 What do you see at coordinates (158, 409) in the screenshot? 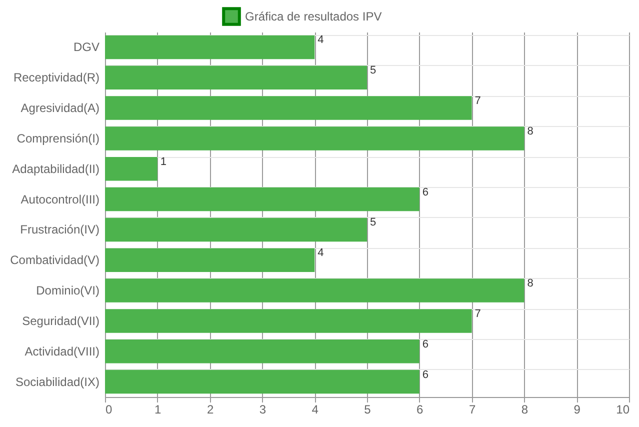
I see `x-tick-label: 1` at bounding box center [158, 409].